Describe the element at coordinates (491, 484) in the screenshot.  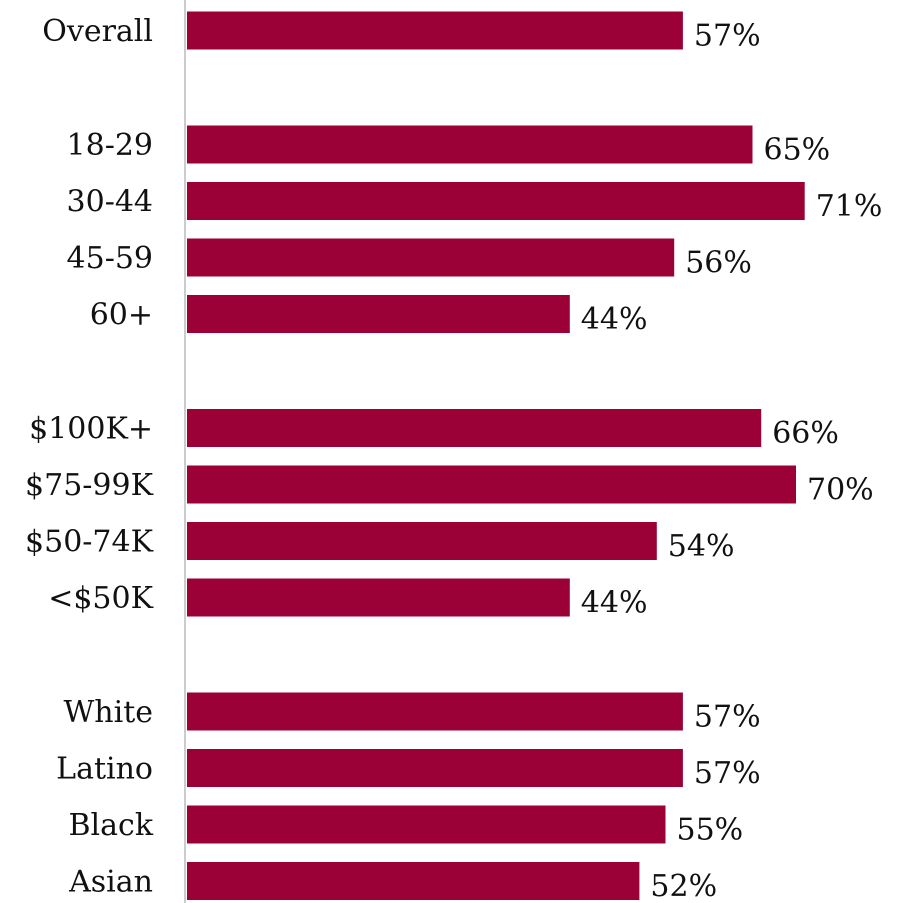
I see `bar-75-99k` at that location.